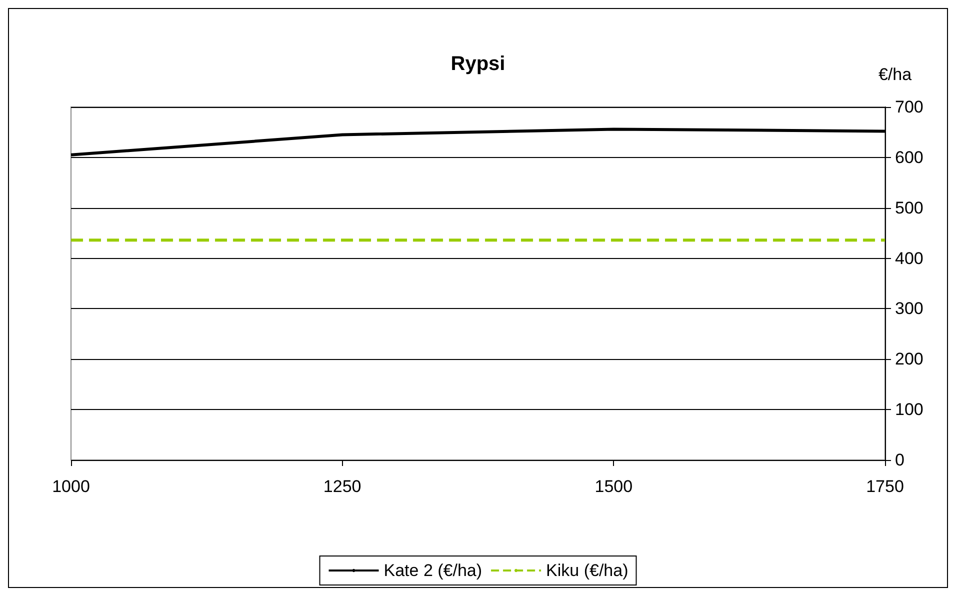  I want to click on x-tick-label: 1250, so click(342, 486).